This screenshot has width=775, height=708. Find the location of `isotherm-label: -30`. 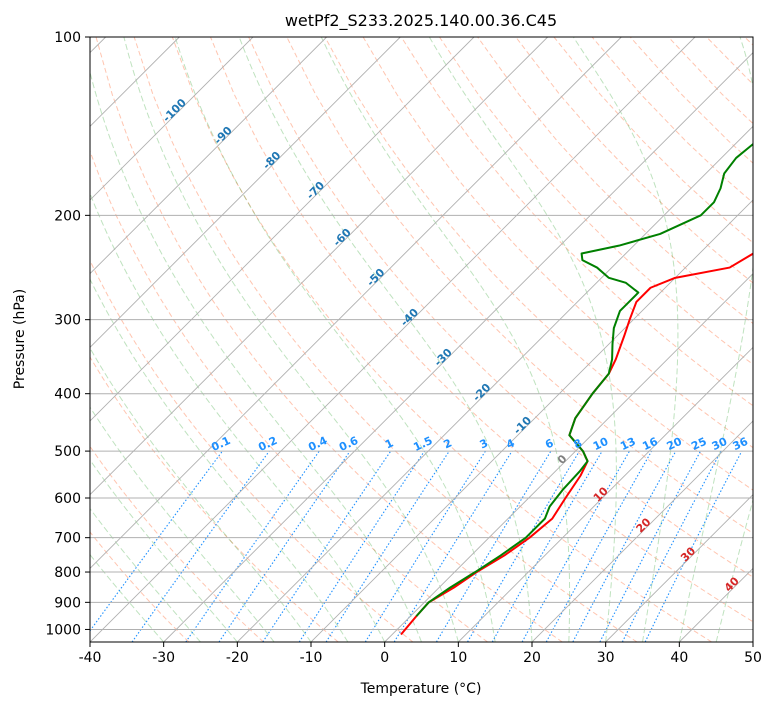

isotherm-label: -30 is located at coordinates (443, 357).